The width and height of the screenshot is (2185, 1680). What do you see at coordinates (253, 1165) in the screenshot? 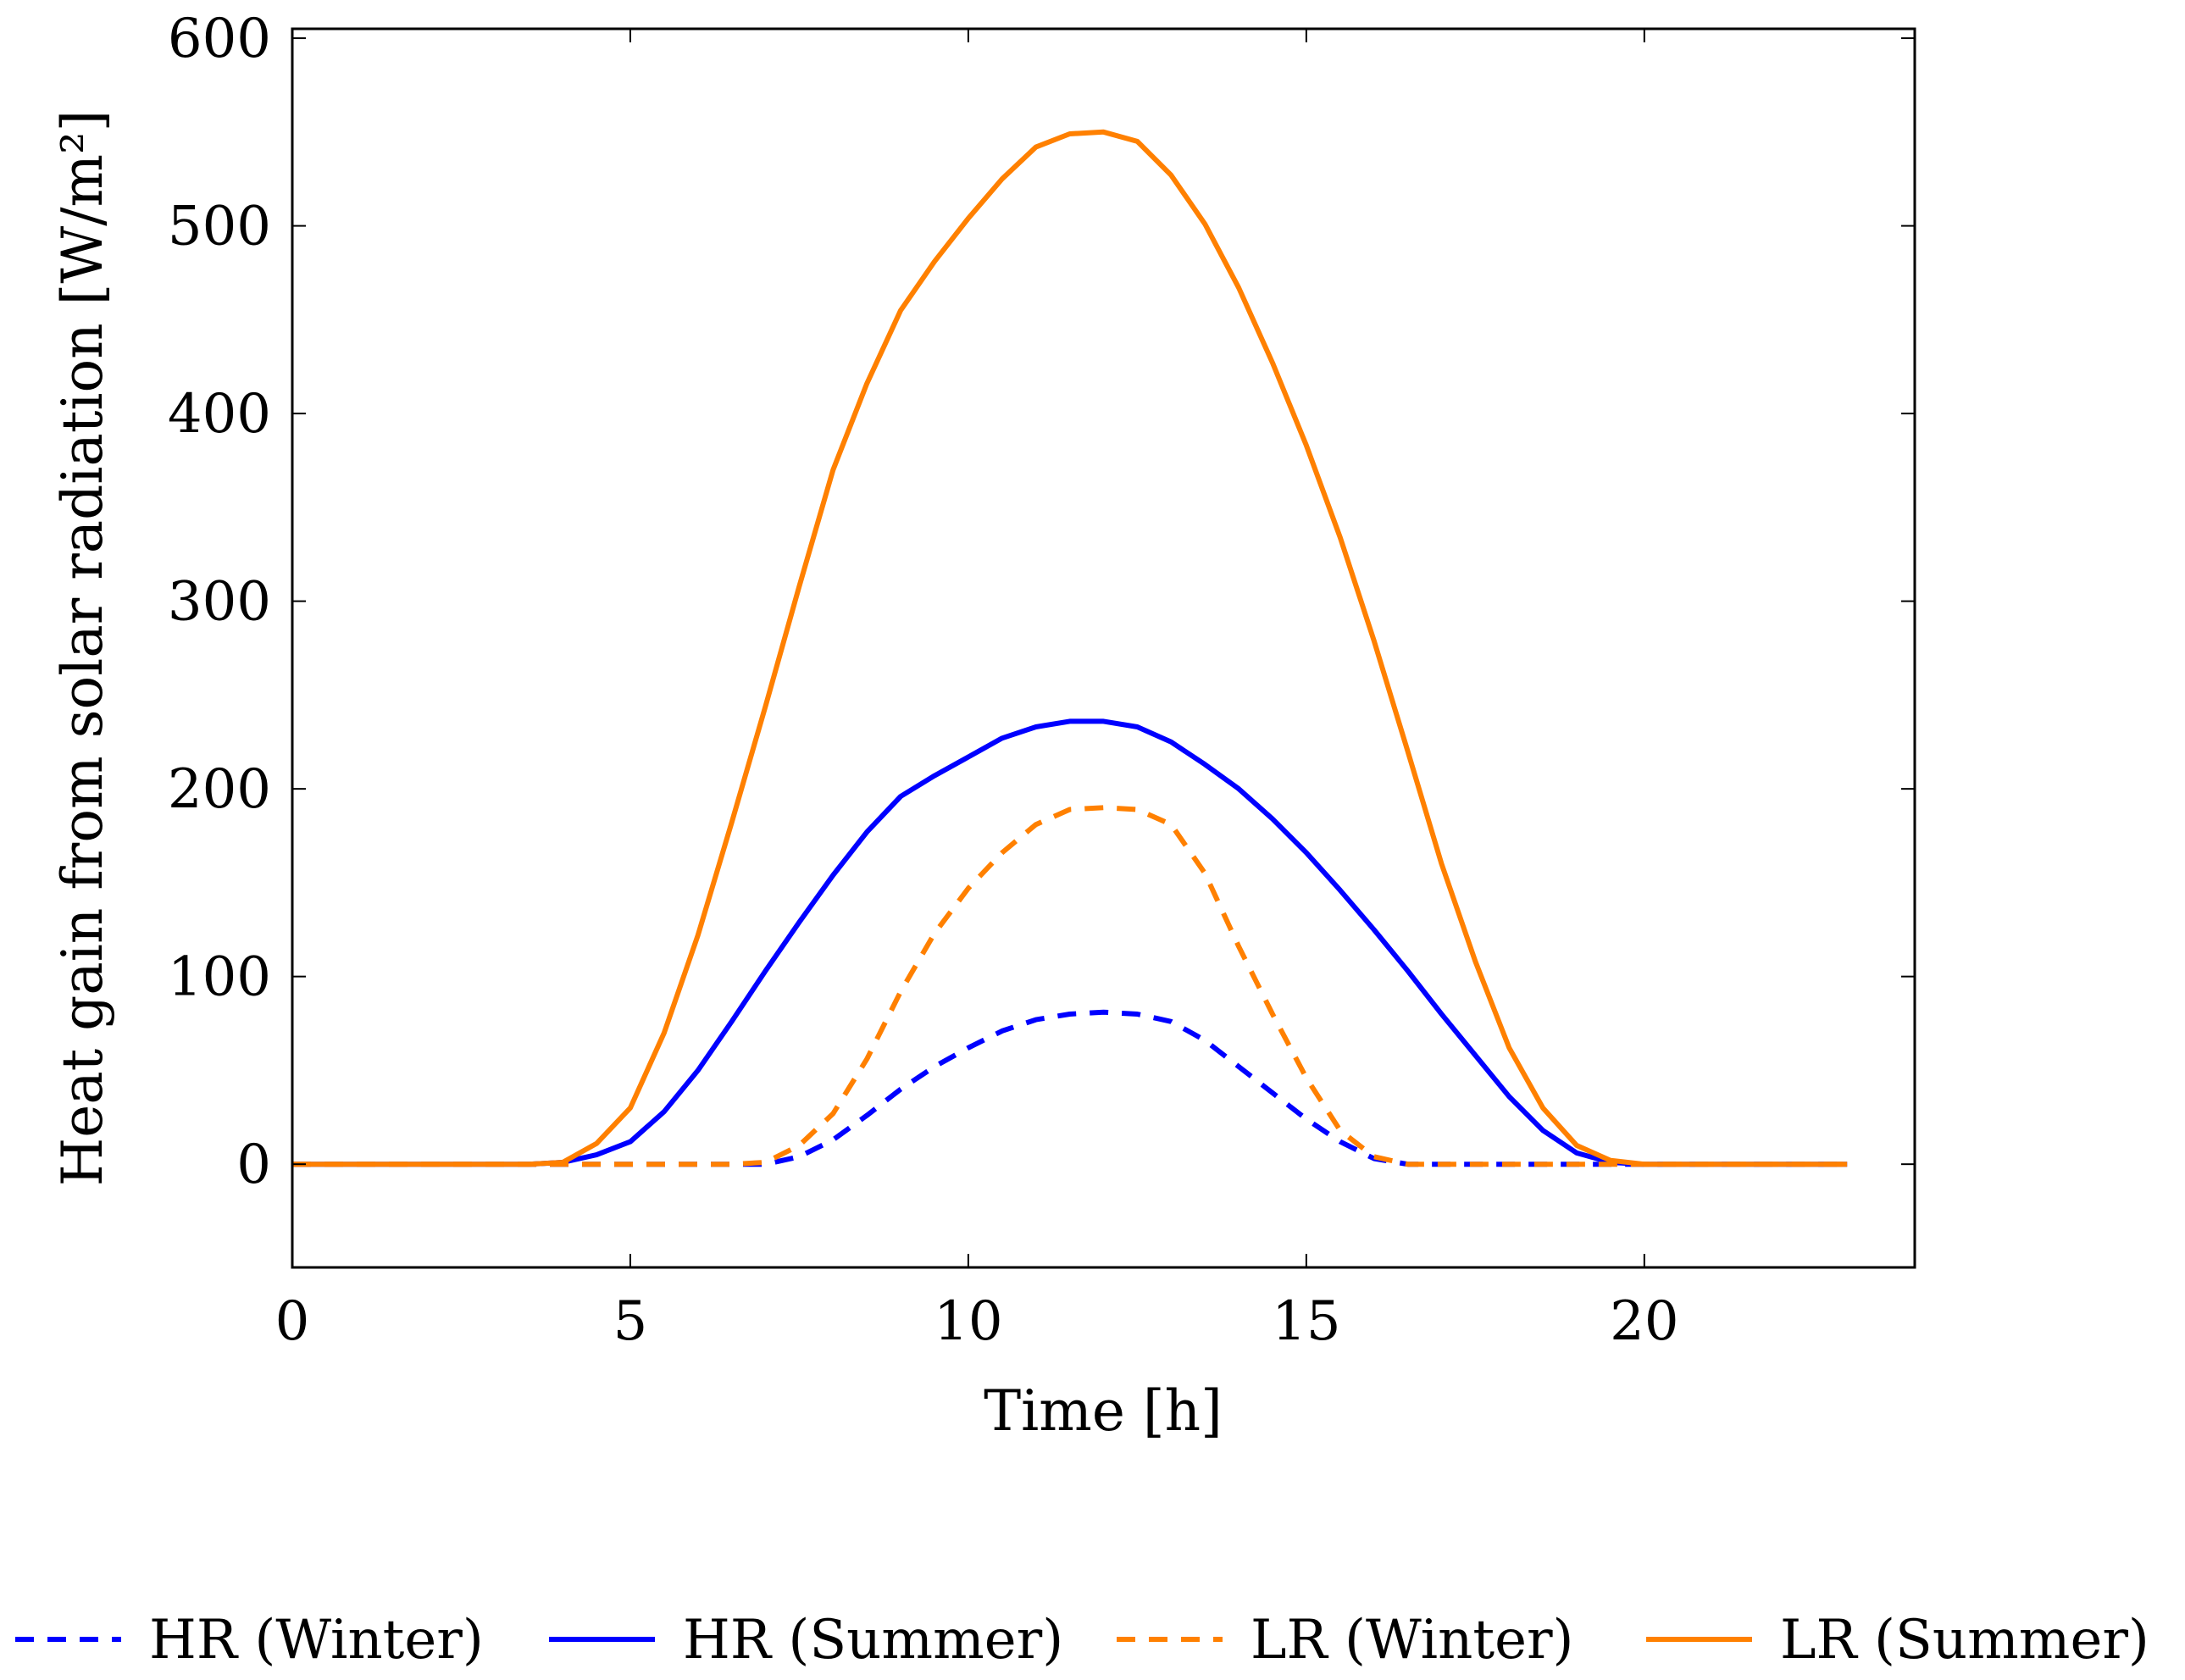
I see `y-tick-label: 0` at bounding box center [253, 1165].